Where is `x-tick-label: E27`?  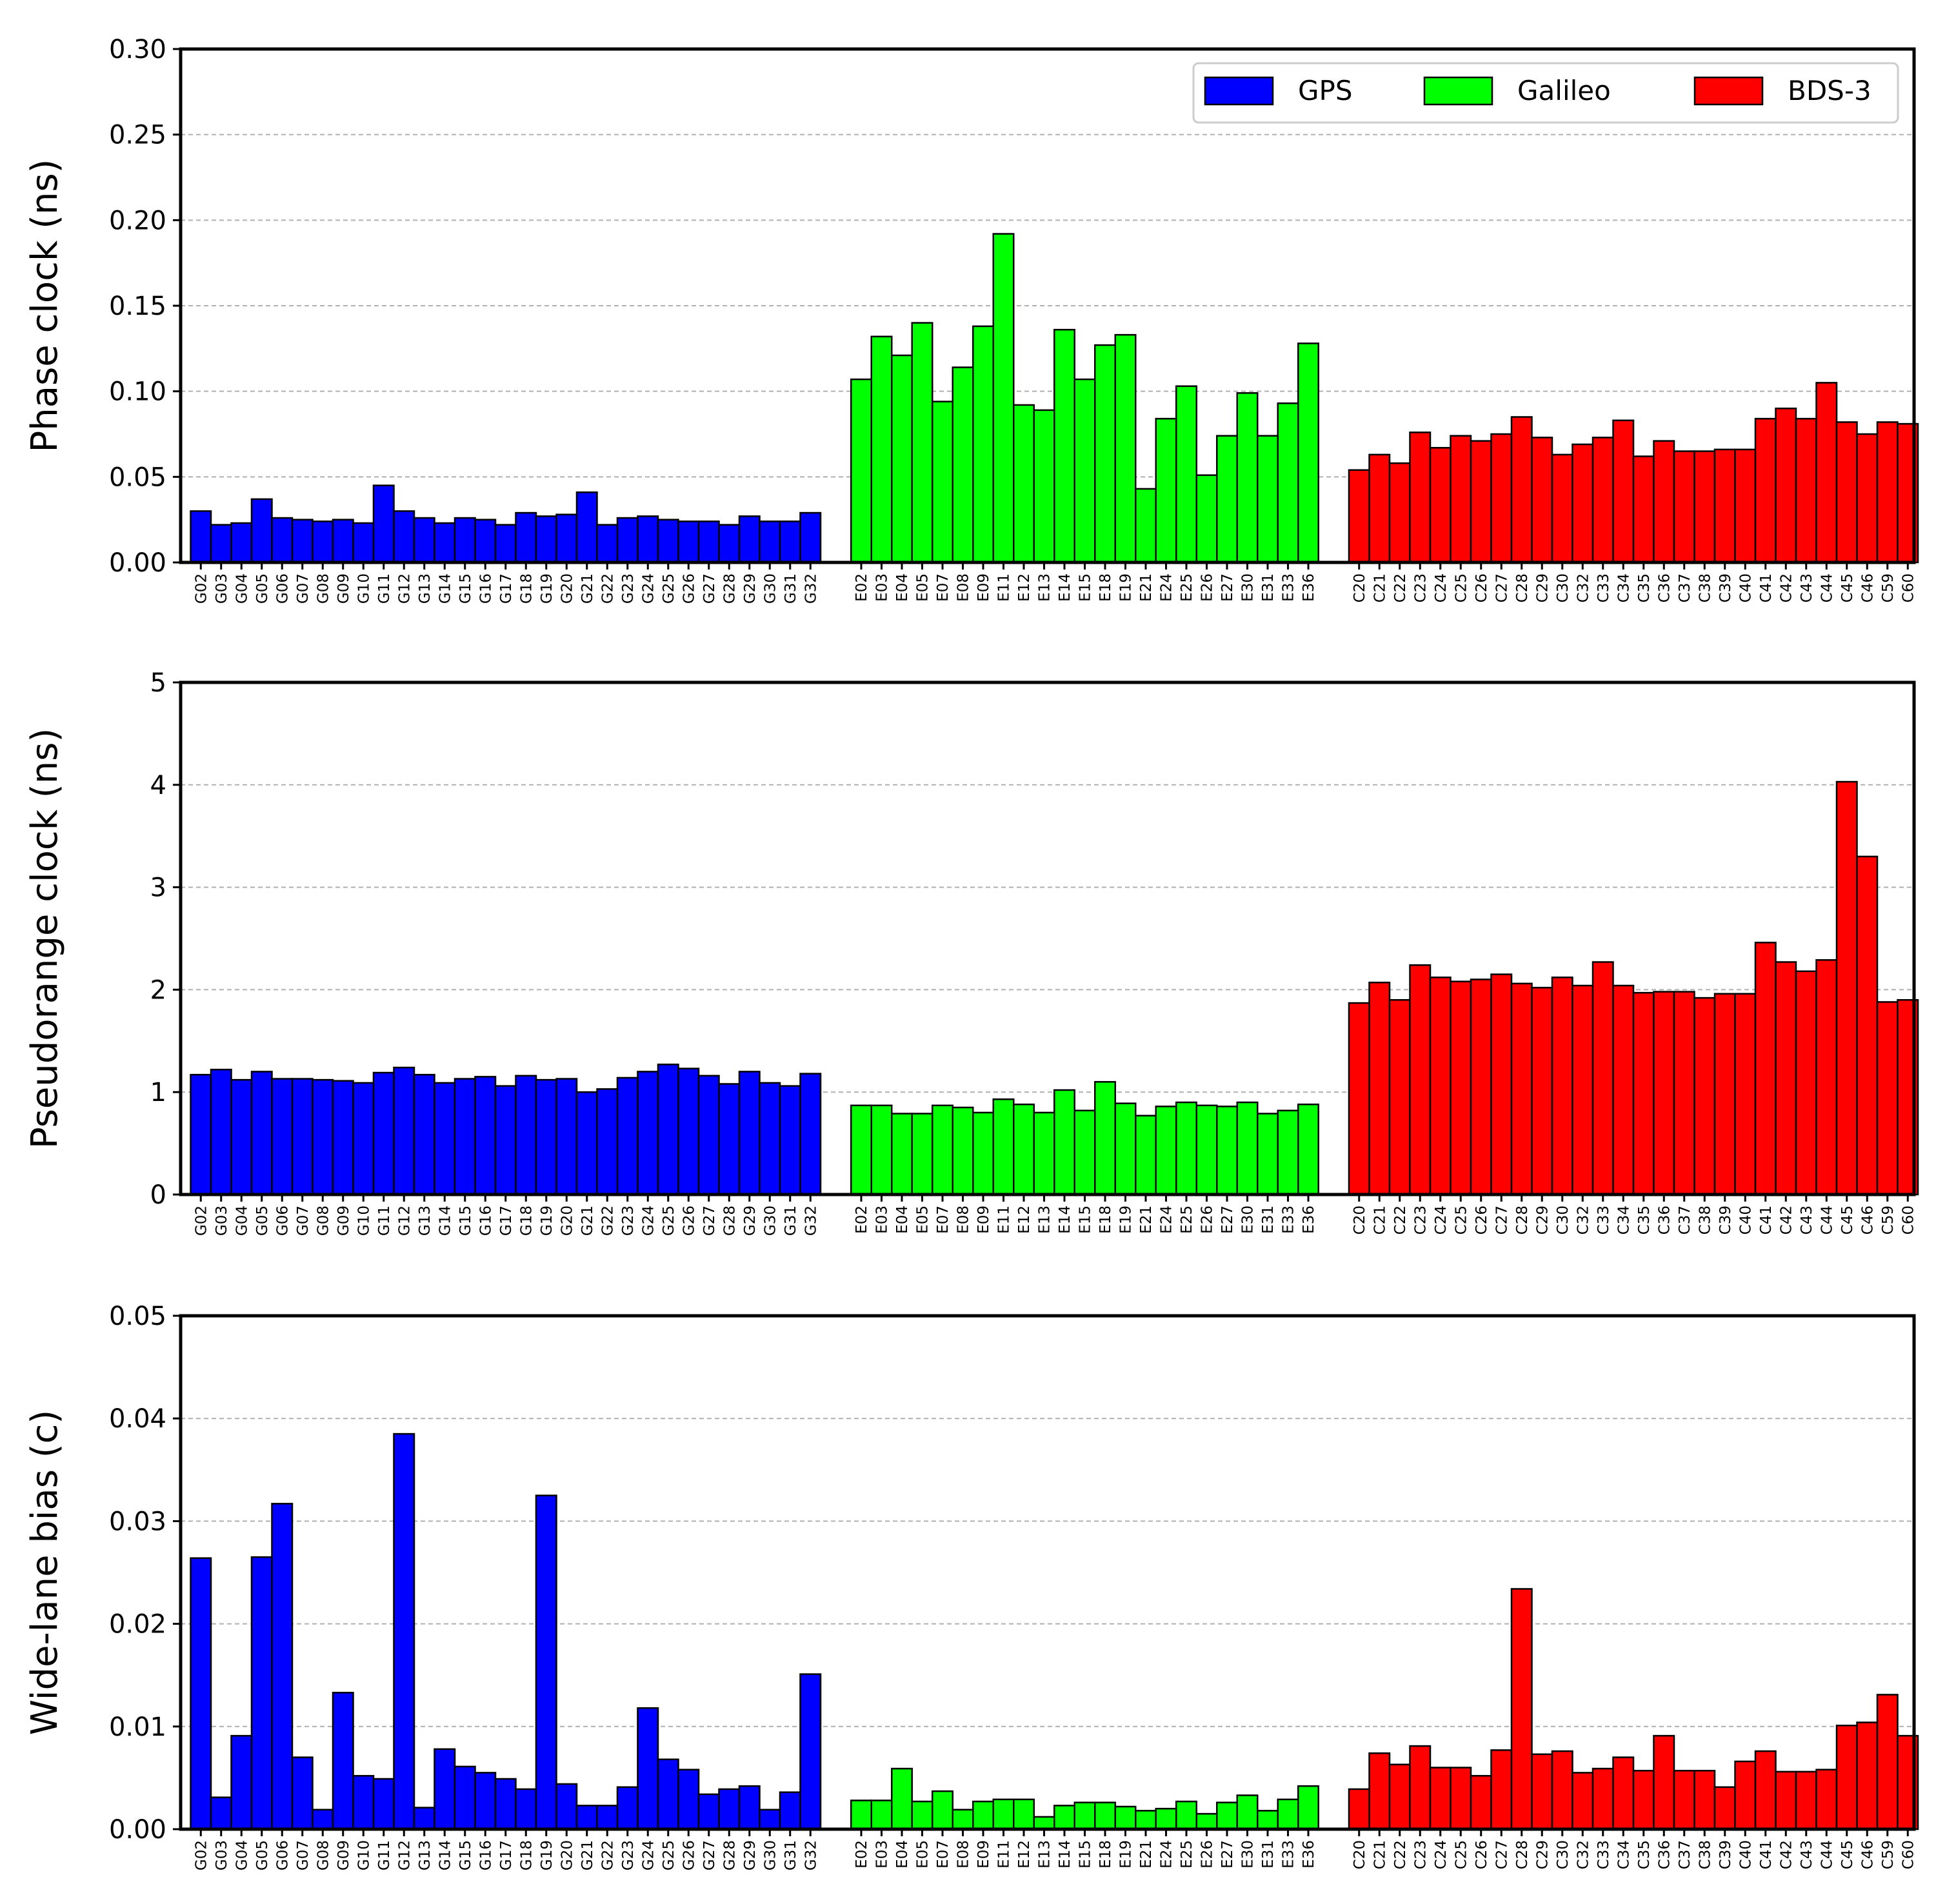 x-tick-label: E27 is located at coordinates (1227, 587).